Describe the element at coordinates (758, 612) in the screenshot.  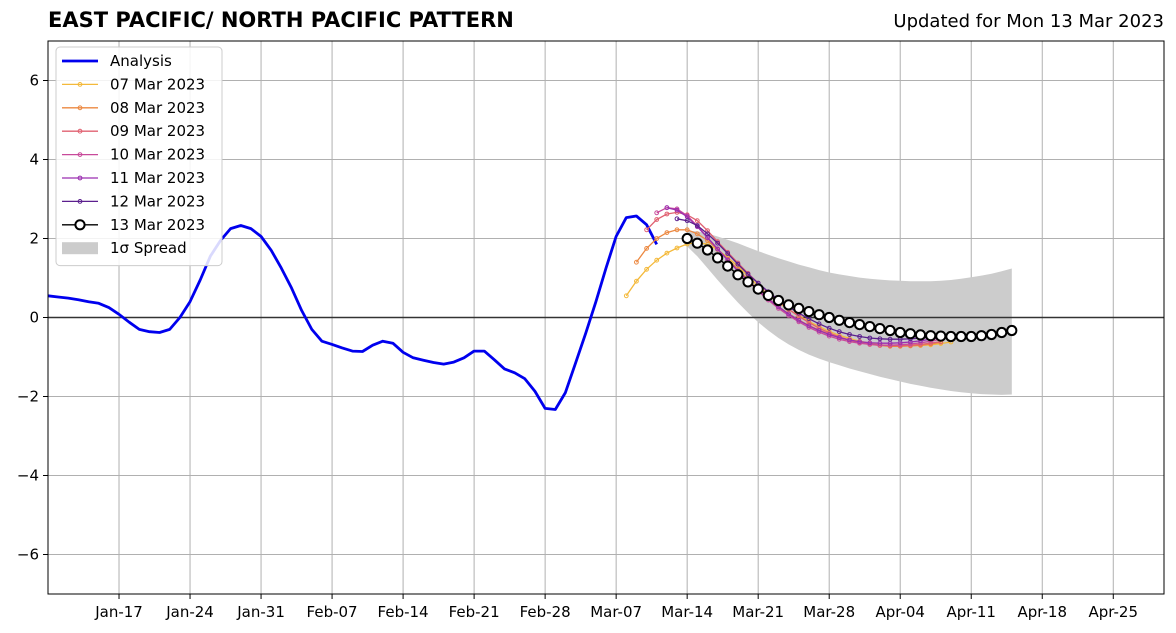
I see `x-tick-label: Mar-21` at that location.